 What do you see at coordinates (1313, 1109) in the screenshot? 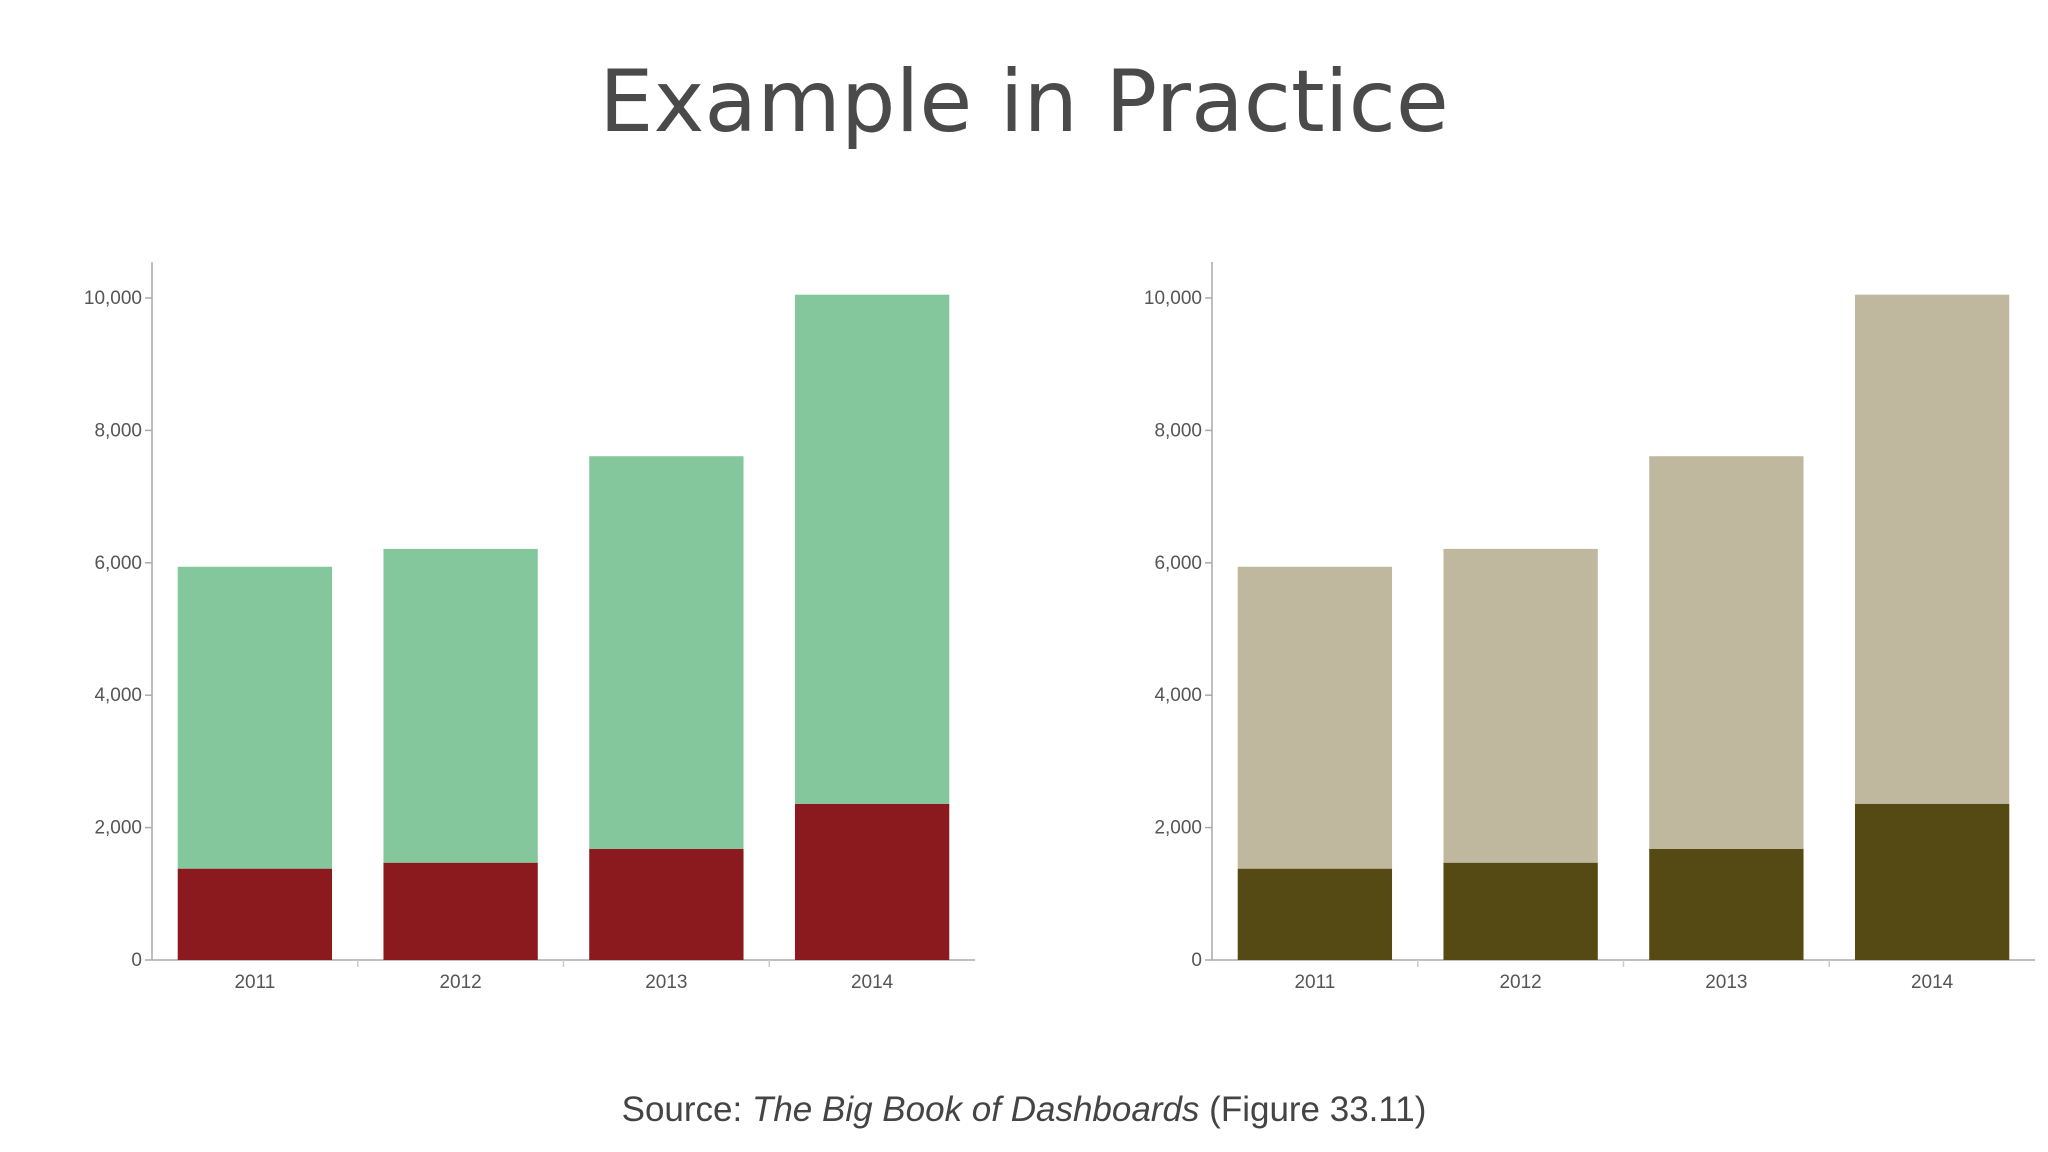
I see `source-suffix: (Figure 33.11)` at bounding box center [1313, 1109].